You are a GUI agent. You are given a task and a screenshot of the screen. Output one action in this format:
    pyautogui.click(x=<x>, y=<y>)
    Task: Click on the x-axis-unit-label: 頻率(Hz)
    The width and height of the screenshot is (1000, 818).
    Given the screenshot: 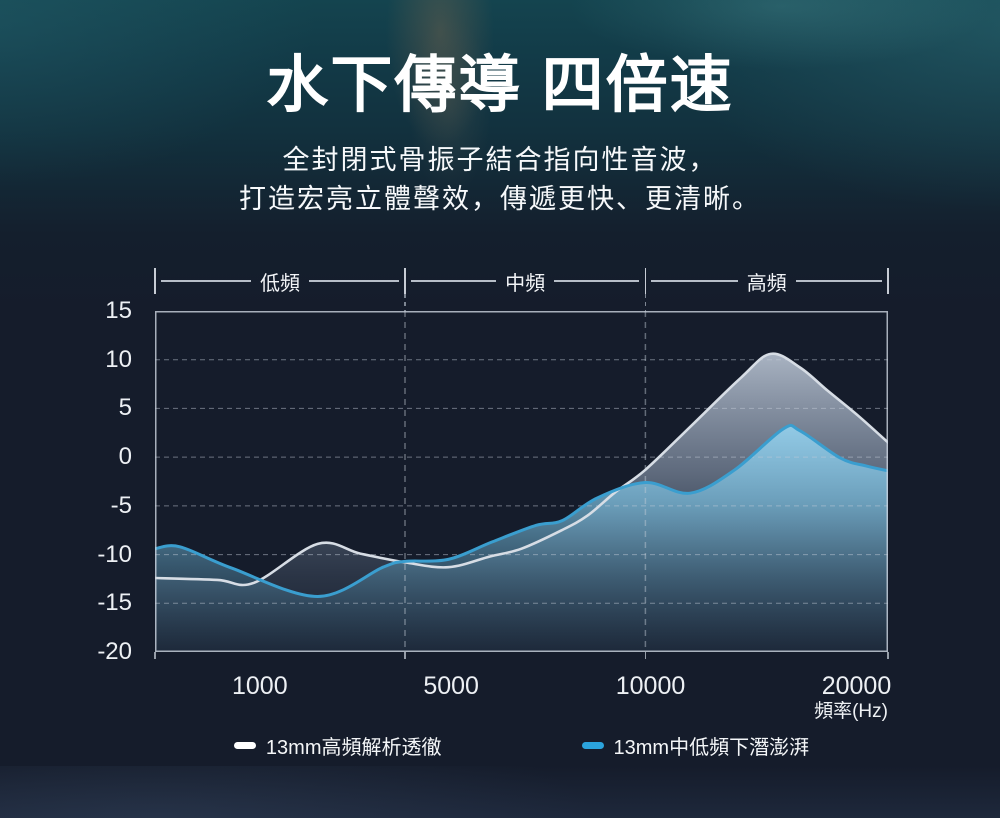 What is the action you would take?
    pyautogui.click(x=851, y=711)
    